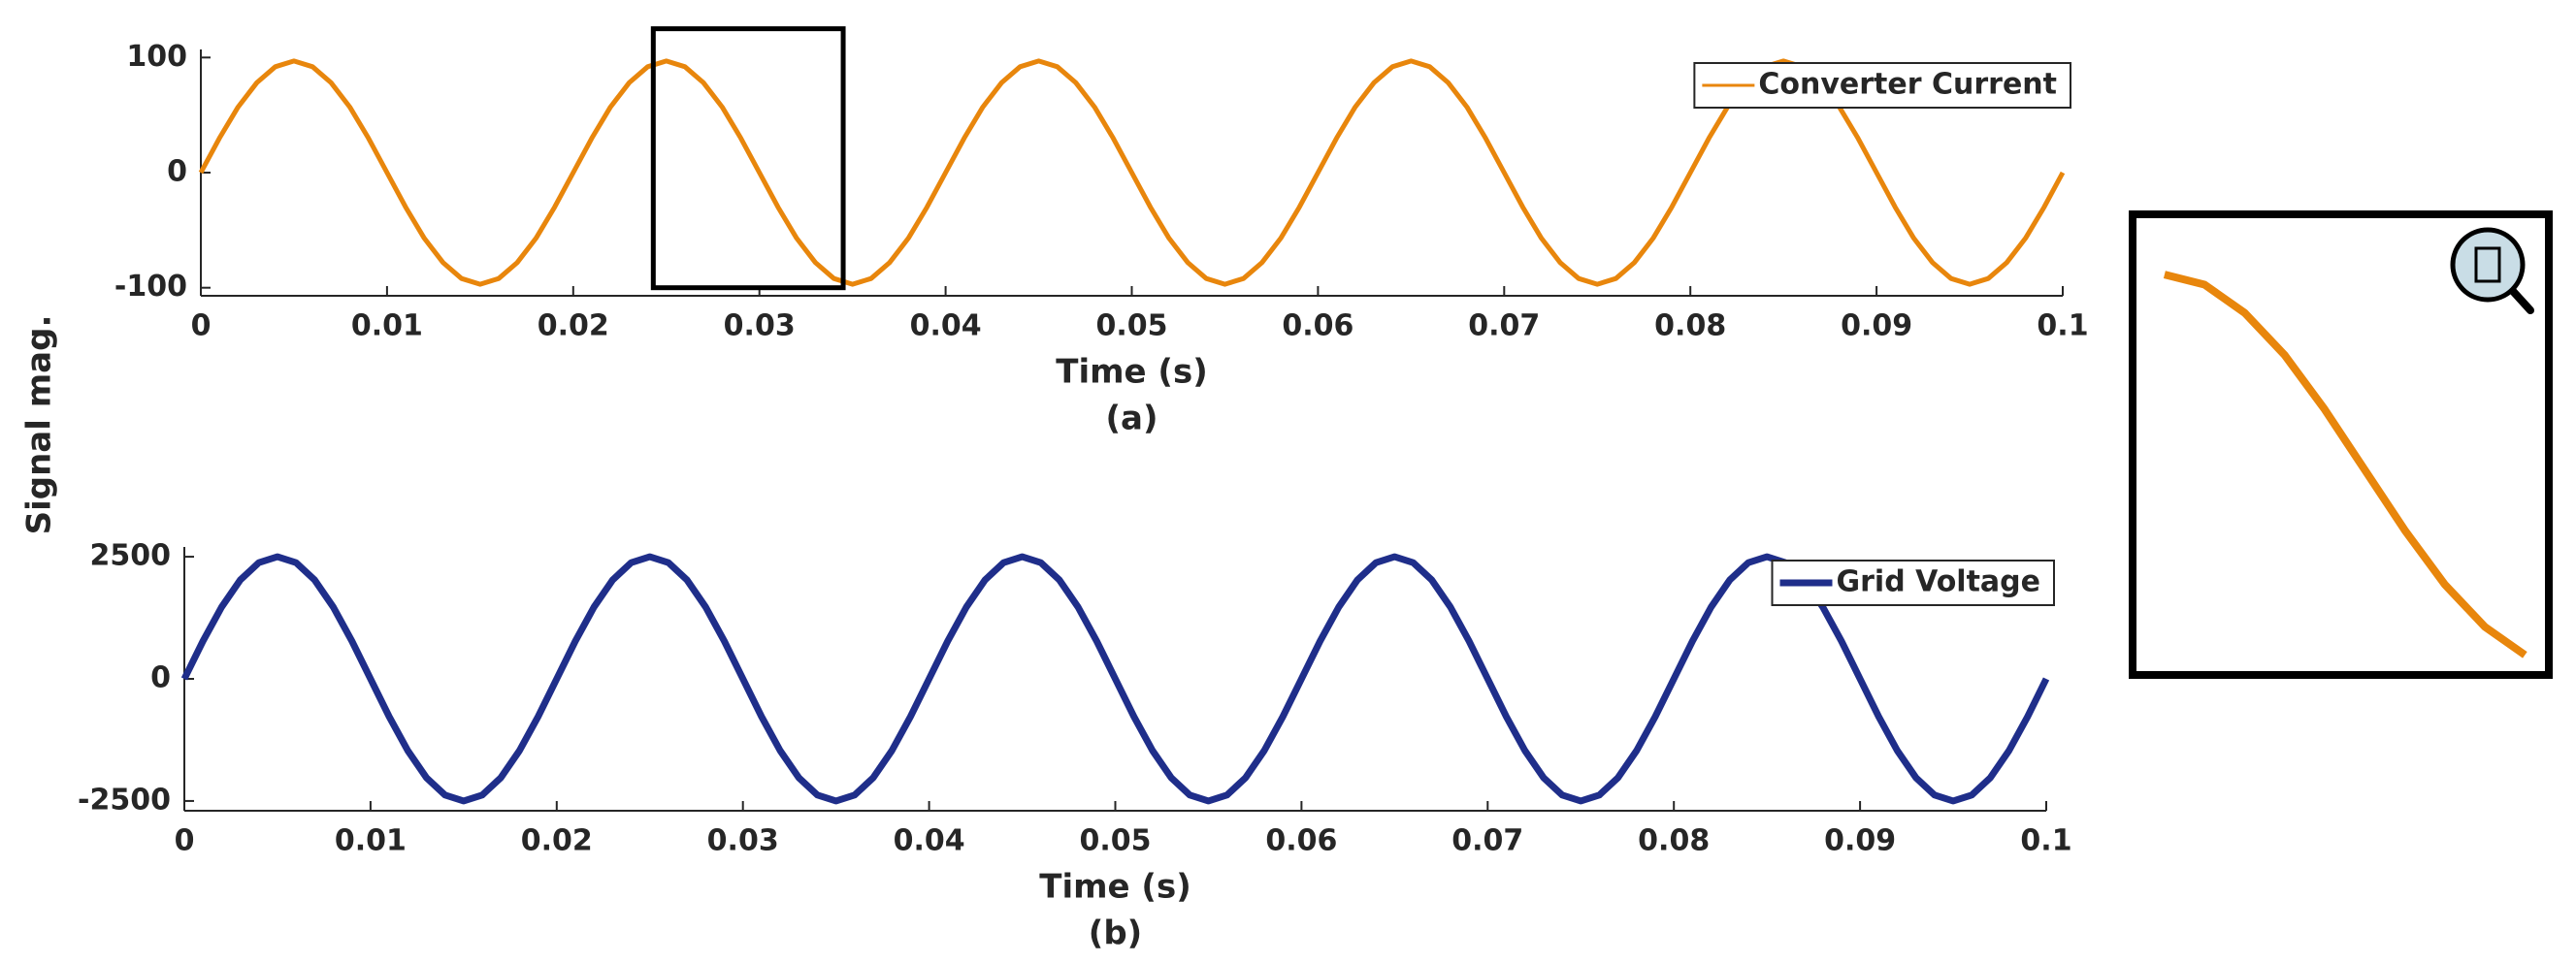  Describe the element at coordinates (131, 556) in the screenshot. I see `y-tick-label: 2500` at that location.